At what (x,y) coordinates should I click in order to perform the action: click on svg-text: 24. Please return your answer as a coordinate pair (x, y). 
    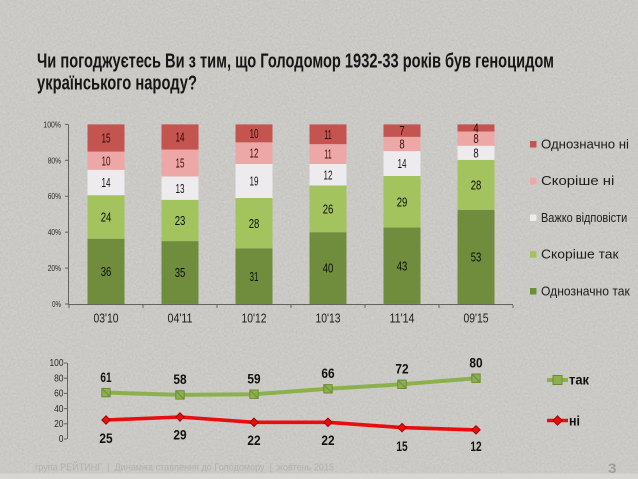
    Looking at the image, I should click on (106, 218).